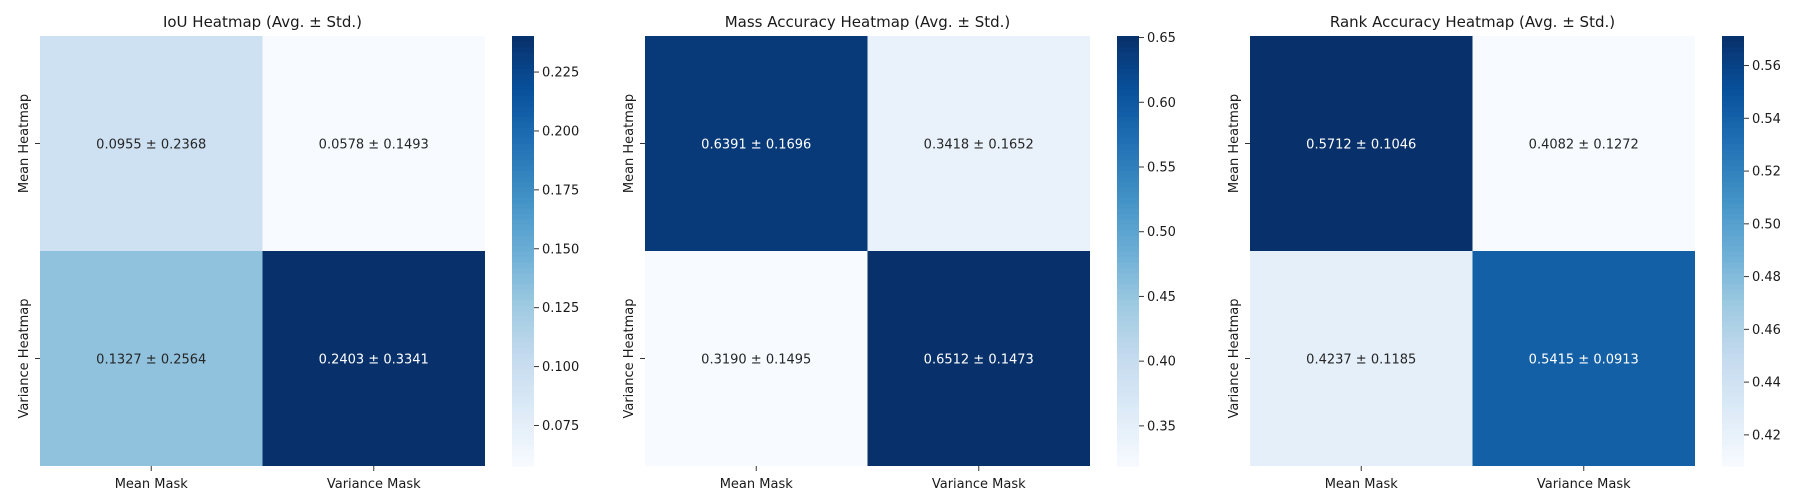 Image resolution: width=1800 pixels, height=500 pixels. Describe the element at coordinates (24, 358) in the screenshot. I see `y-tick-label: Variance Heatmap` at that location.